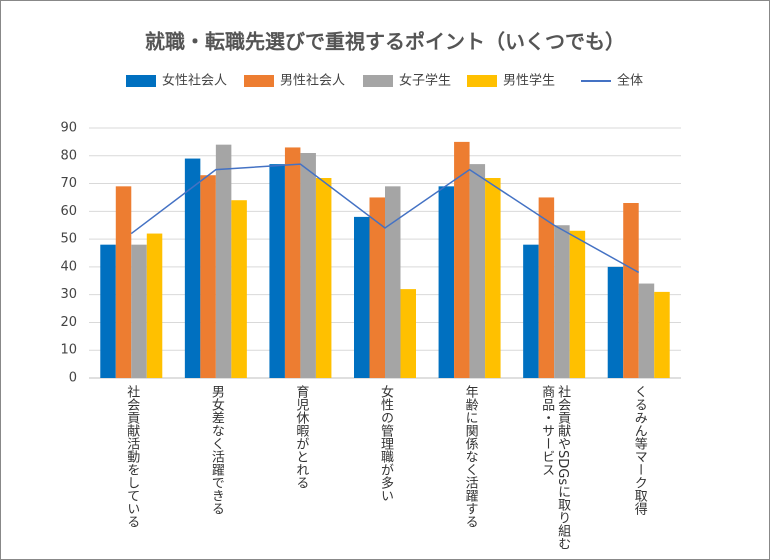  What do you see at coordinates (68, 128) in the screenshot?
I see `y-tick-label: 90` at bounding box center [68, 128].